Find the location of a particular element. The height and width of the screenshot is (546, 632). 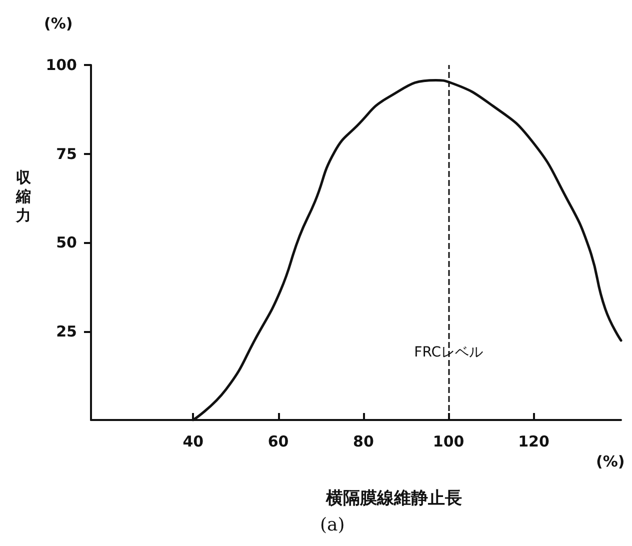

x-tick-label: 120 is located at coordinates (534, 441).